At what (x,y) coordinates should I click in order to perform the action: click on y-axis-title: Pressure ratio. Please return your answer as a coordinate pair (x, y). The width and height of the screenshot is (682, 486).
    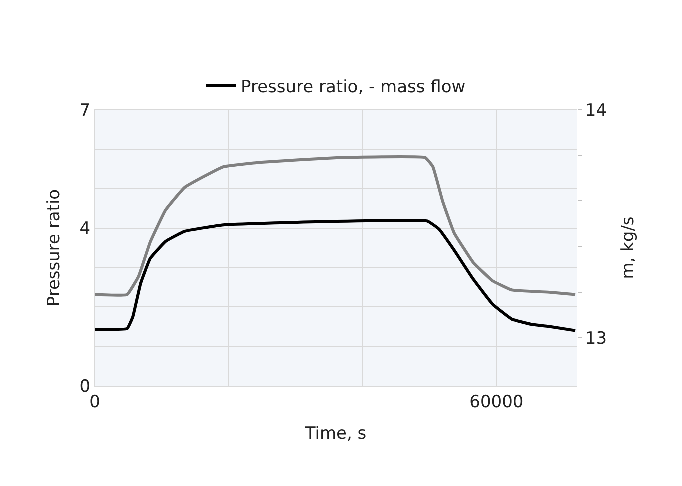
    Looking at the image, I should click on (54, 248).